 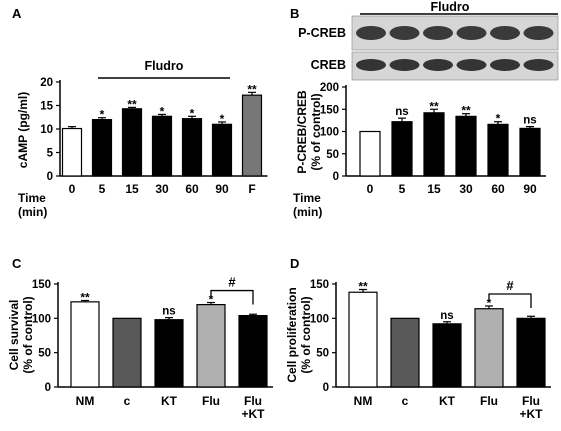 What do you see at coordinates (23, 130) in the screenshot?
I see `y-axis-title-a: cAMP (pg/ml)` at bounding box center [23, 130].